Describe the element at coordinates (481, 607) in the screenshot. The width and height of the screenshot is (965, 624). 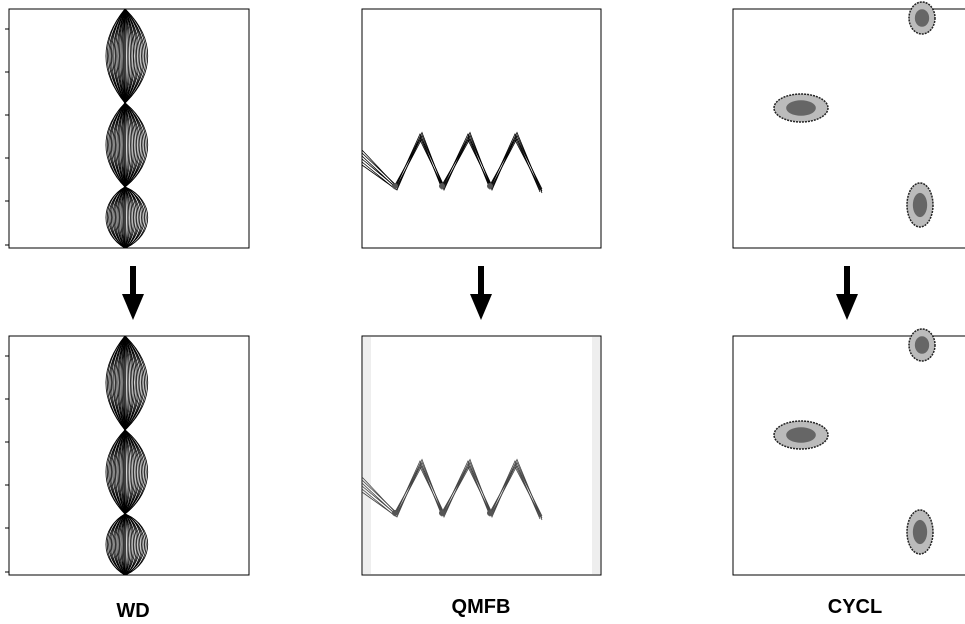
I see `column-label: QMFB` at that location.